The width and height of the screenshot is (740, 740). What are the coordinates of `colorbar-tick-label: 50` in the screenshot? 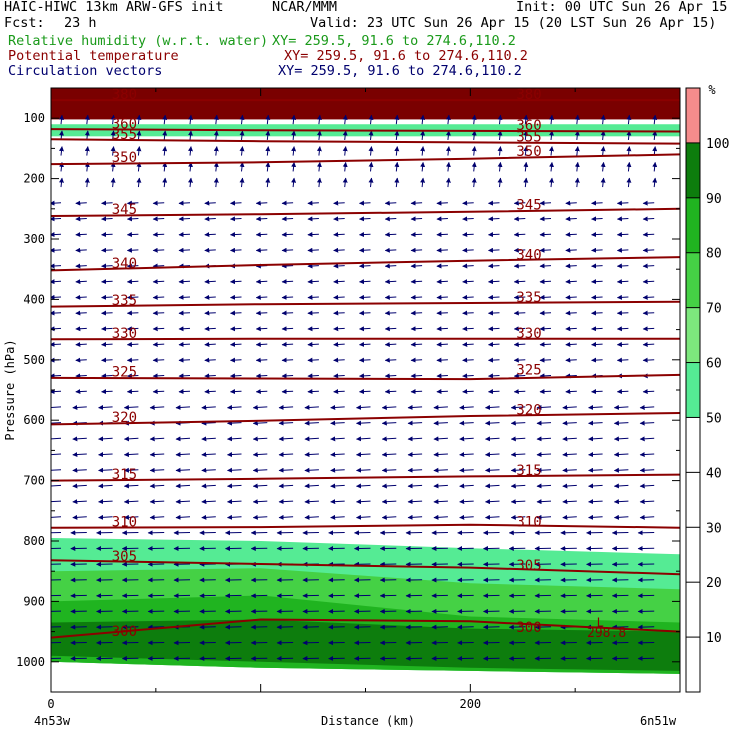 It's located at (714, 418).